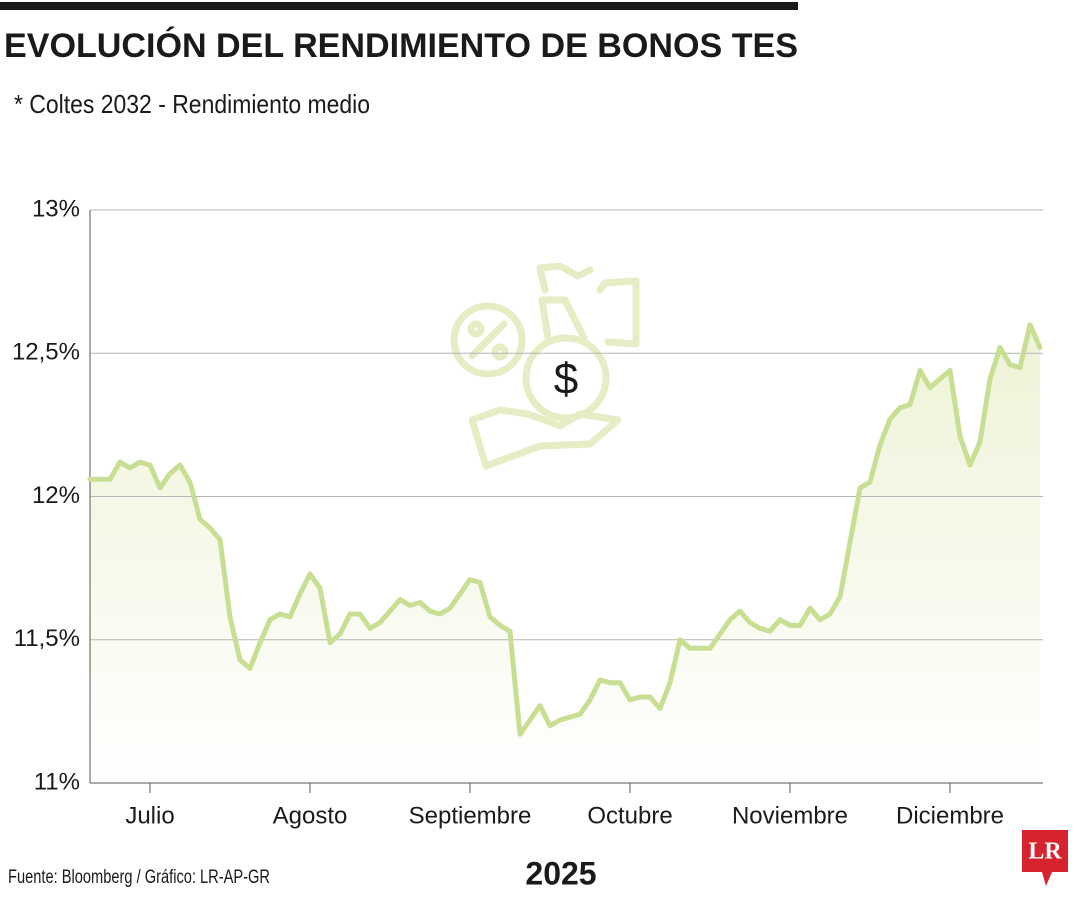 The height and width of the screenshot is (905, 1080). What do you see at coordinates (399, 6) in the screenshot?
I see `top-bar` at bounding box center [399, 6].